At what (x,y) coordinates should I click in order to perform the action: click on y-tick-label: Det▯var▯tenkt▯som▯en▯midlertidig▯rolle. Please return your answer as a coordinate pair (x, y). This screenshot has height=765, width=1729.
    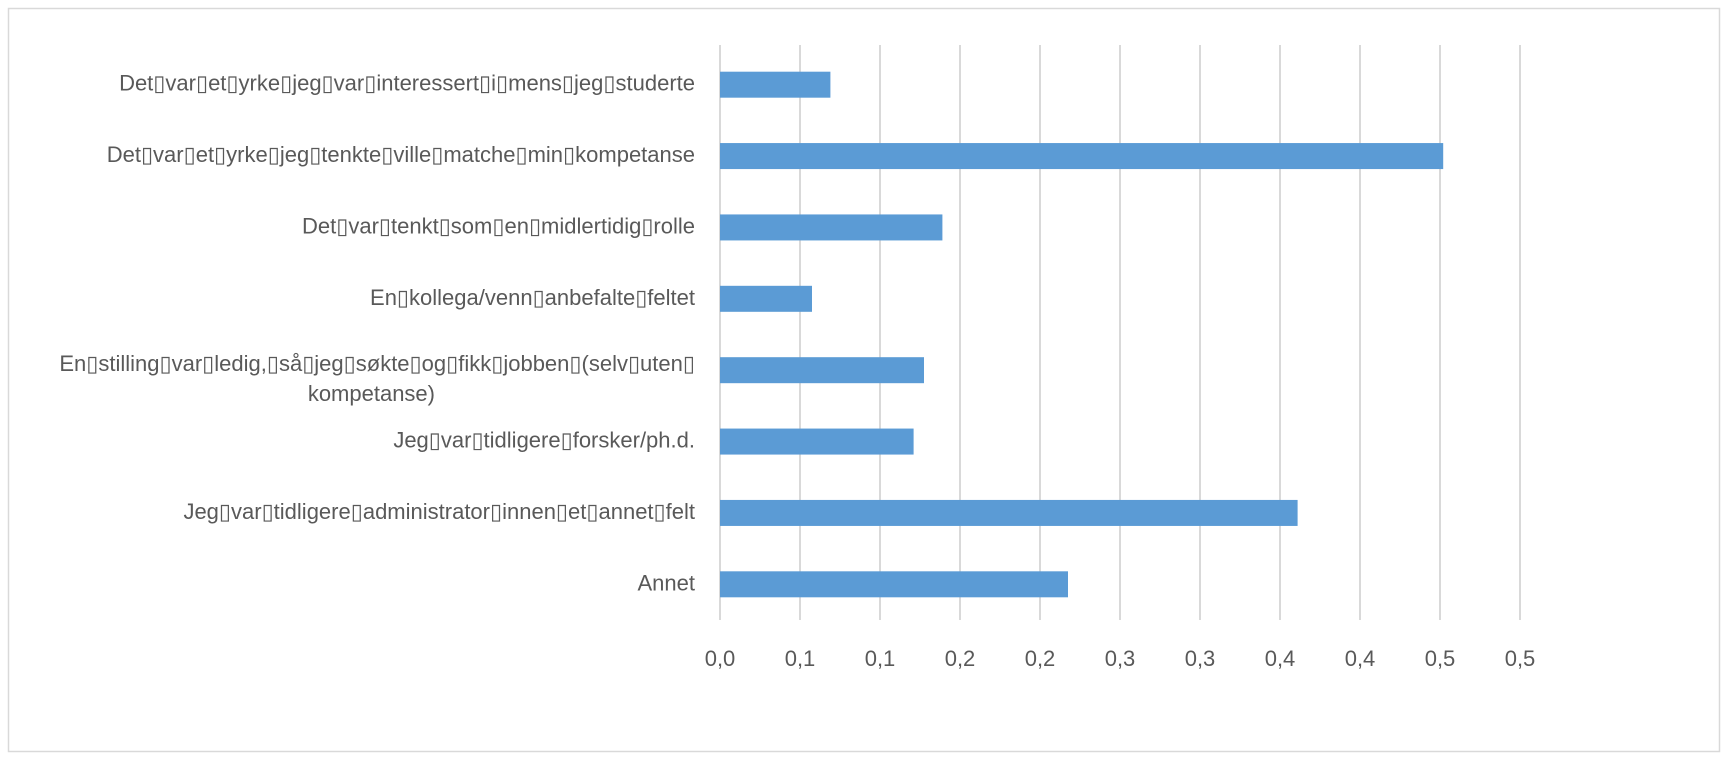
    Looking at the image, I should click on (498, 225).